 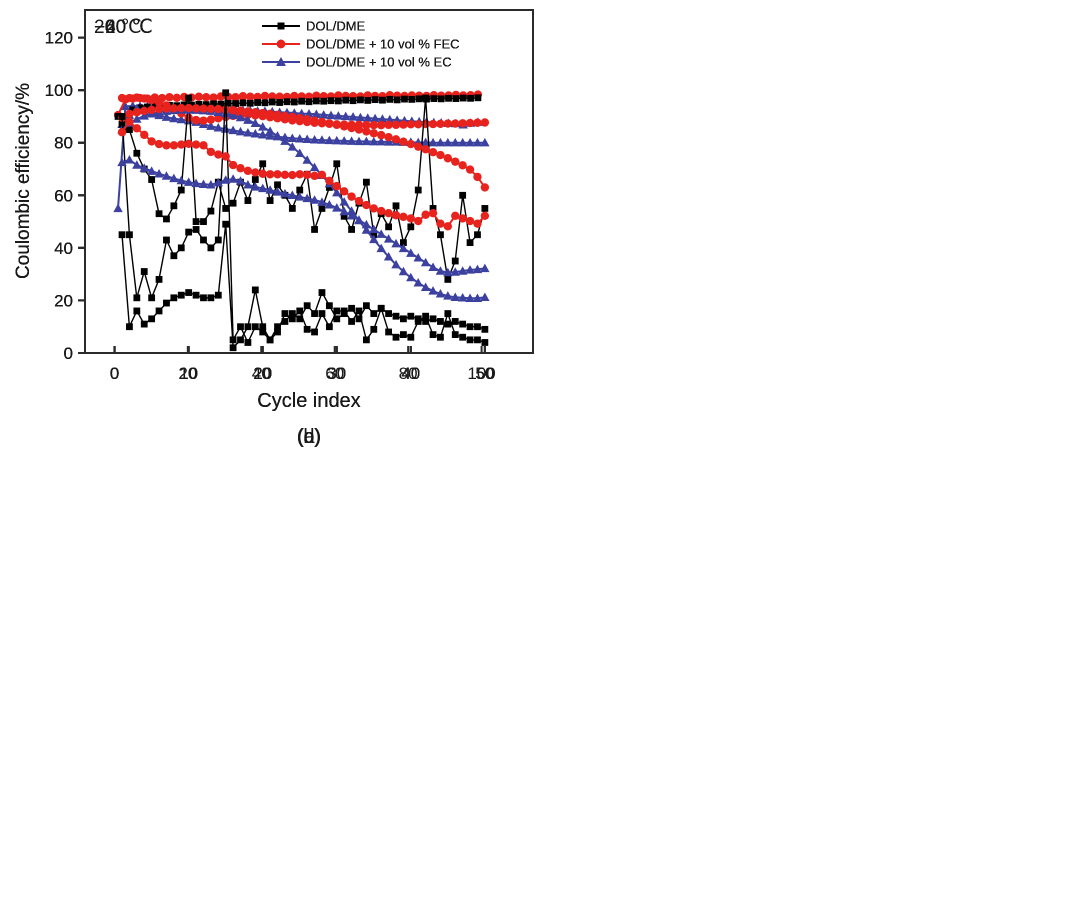 I want to click on legend-entry: DOL/DME + 10 vol % EC, so click(x=357, y=62).